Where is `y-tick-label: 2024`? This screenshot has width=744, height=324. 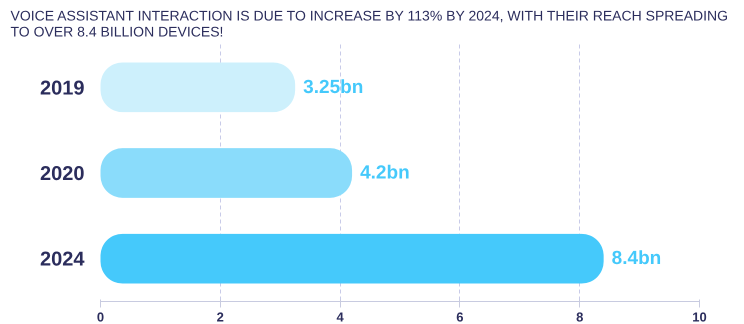
y-tick-label: 2024 is located at coordinates (63, 259).